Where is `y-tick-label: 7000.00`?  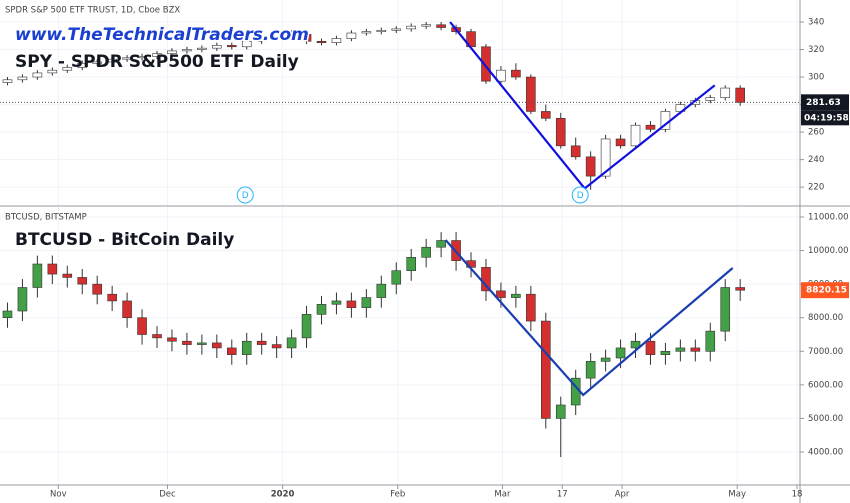
y-tick-label: 7000.00 is located at coordinates (825, 352).